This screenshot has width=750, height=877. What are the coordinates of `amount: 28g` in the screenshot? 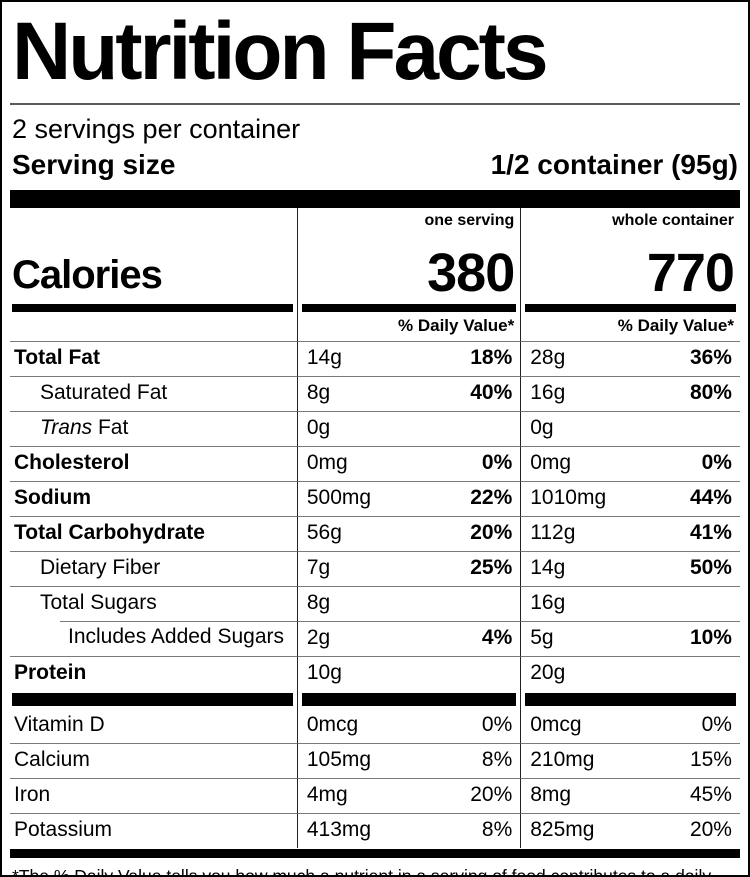 It's located at (548, 357).